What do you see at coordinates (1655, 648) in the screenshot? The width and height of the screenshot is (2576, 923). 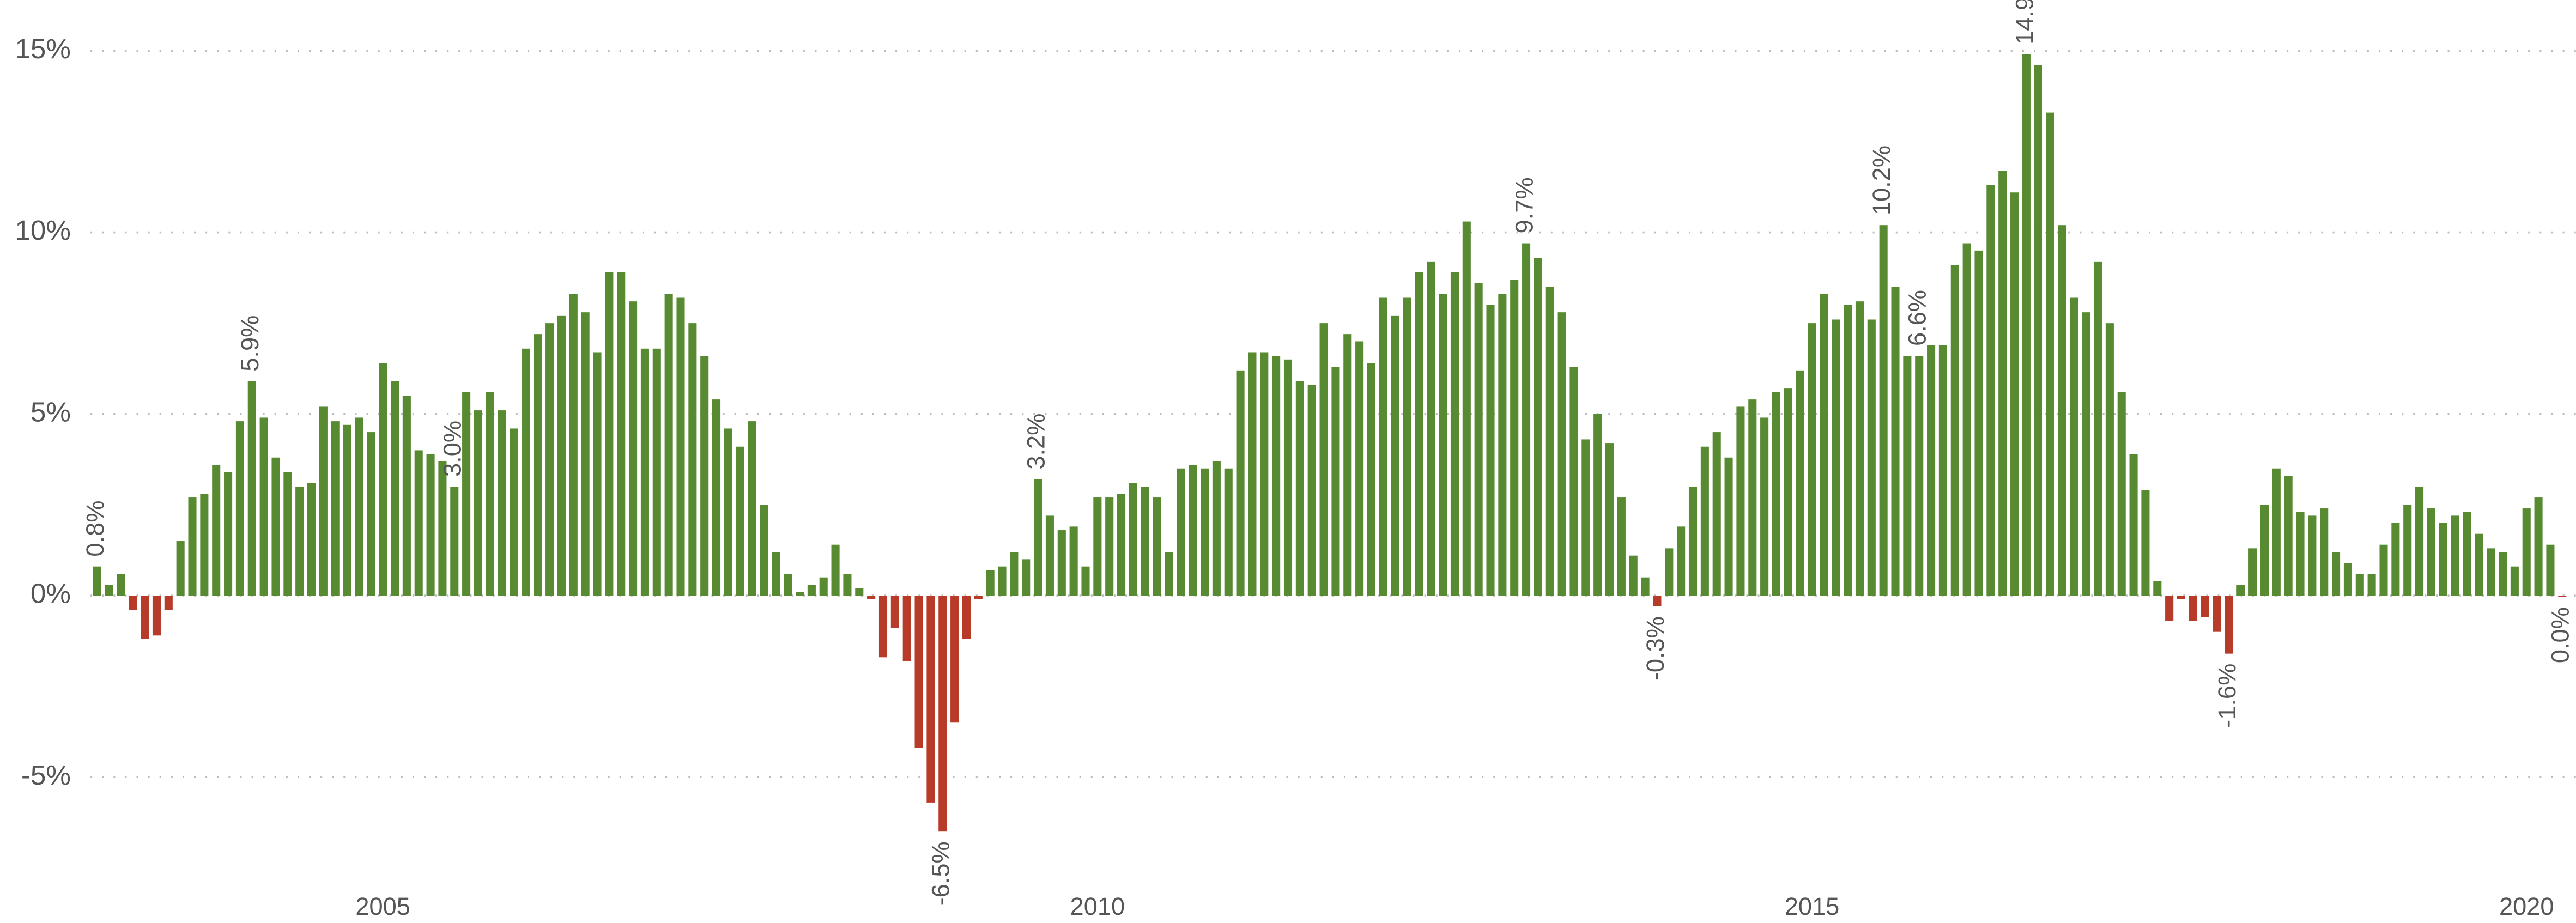 I see `data-label: -0.3%` at bounding box center [1655, 648].